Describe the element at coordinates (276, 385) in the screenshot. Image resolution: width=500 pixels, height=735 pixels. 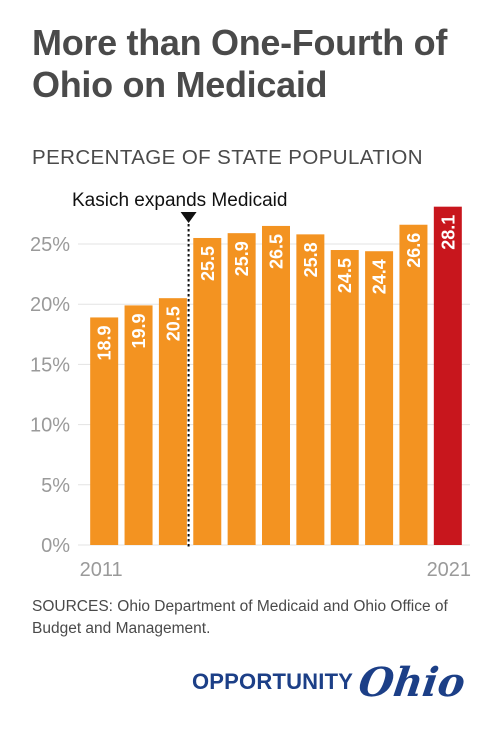
I see `bar-2016` at that location.